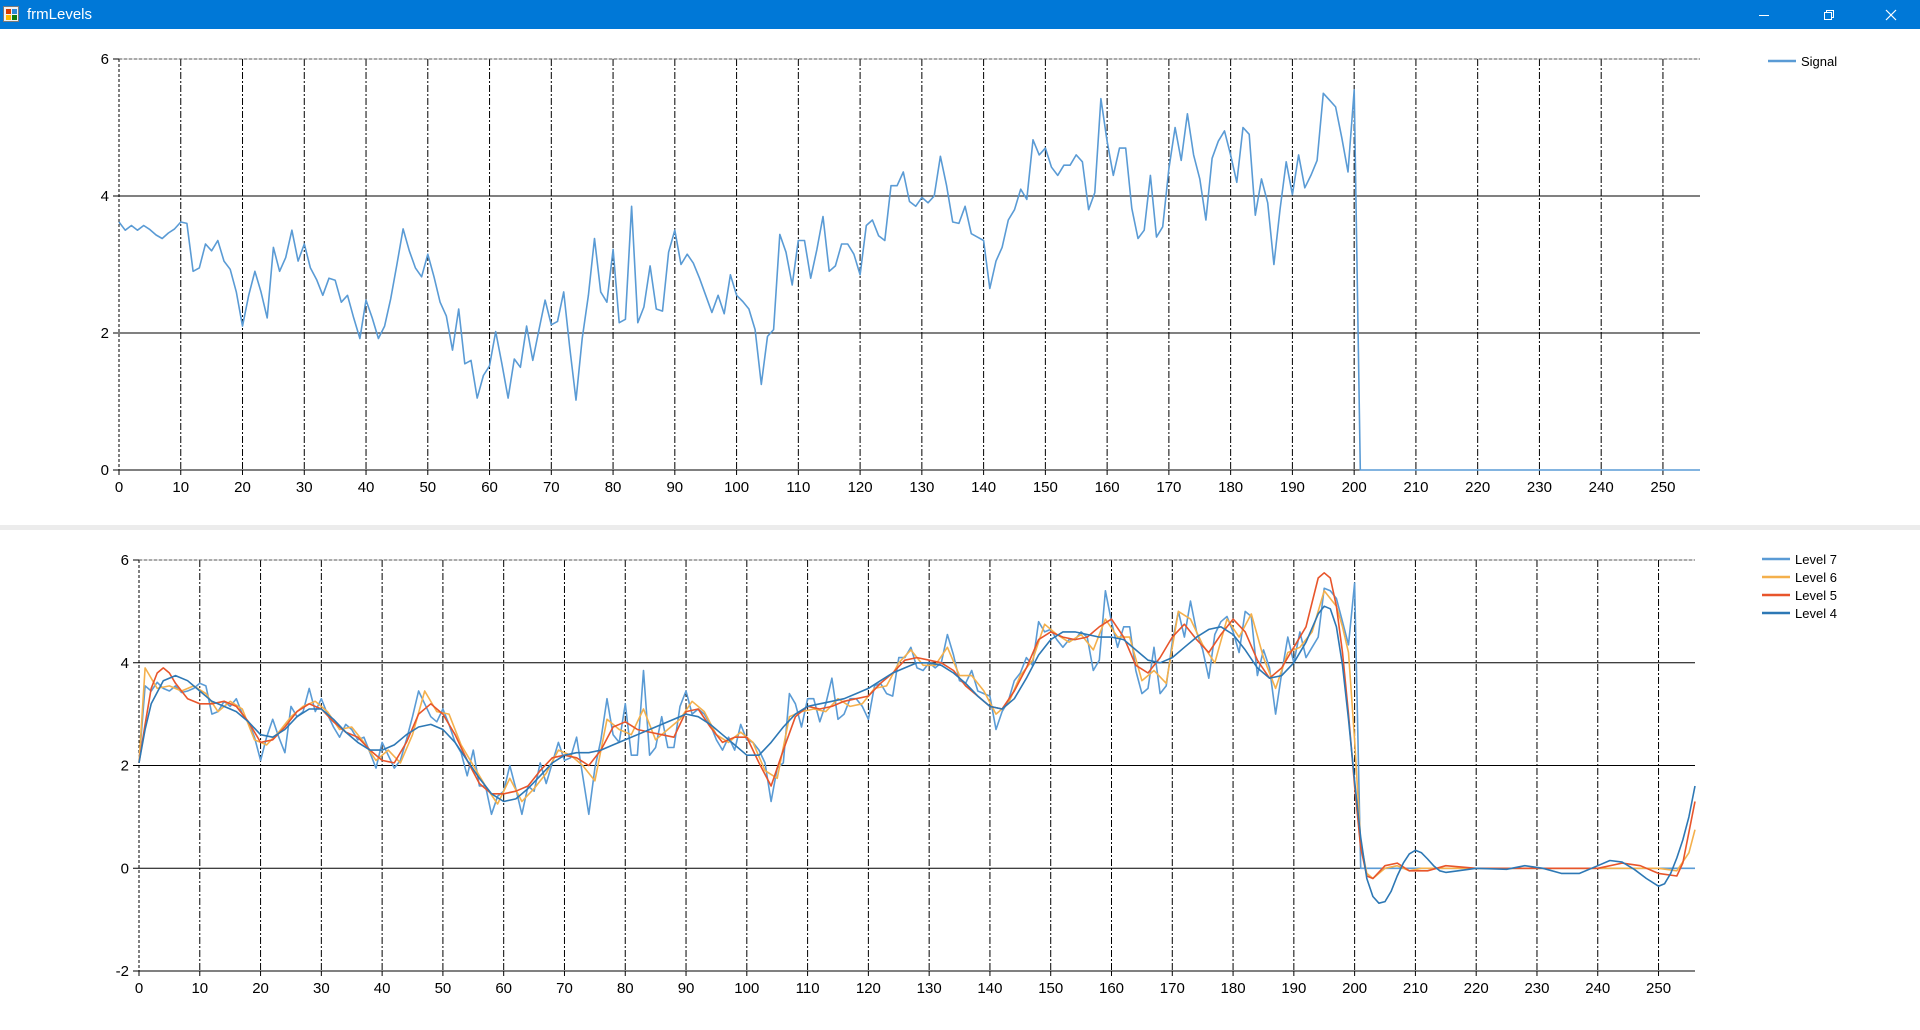 The image size is (1920, 1030). I want to click on restore-button, so click(1829, 14).